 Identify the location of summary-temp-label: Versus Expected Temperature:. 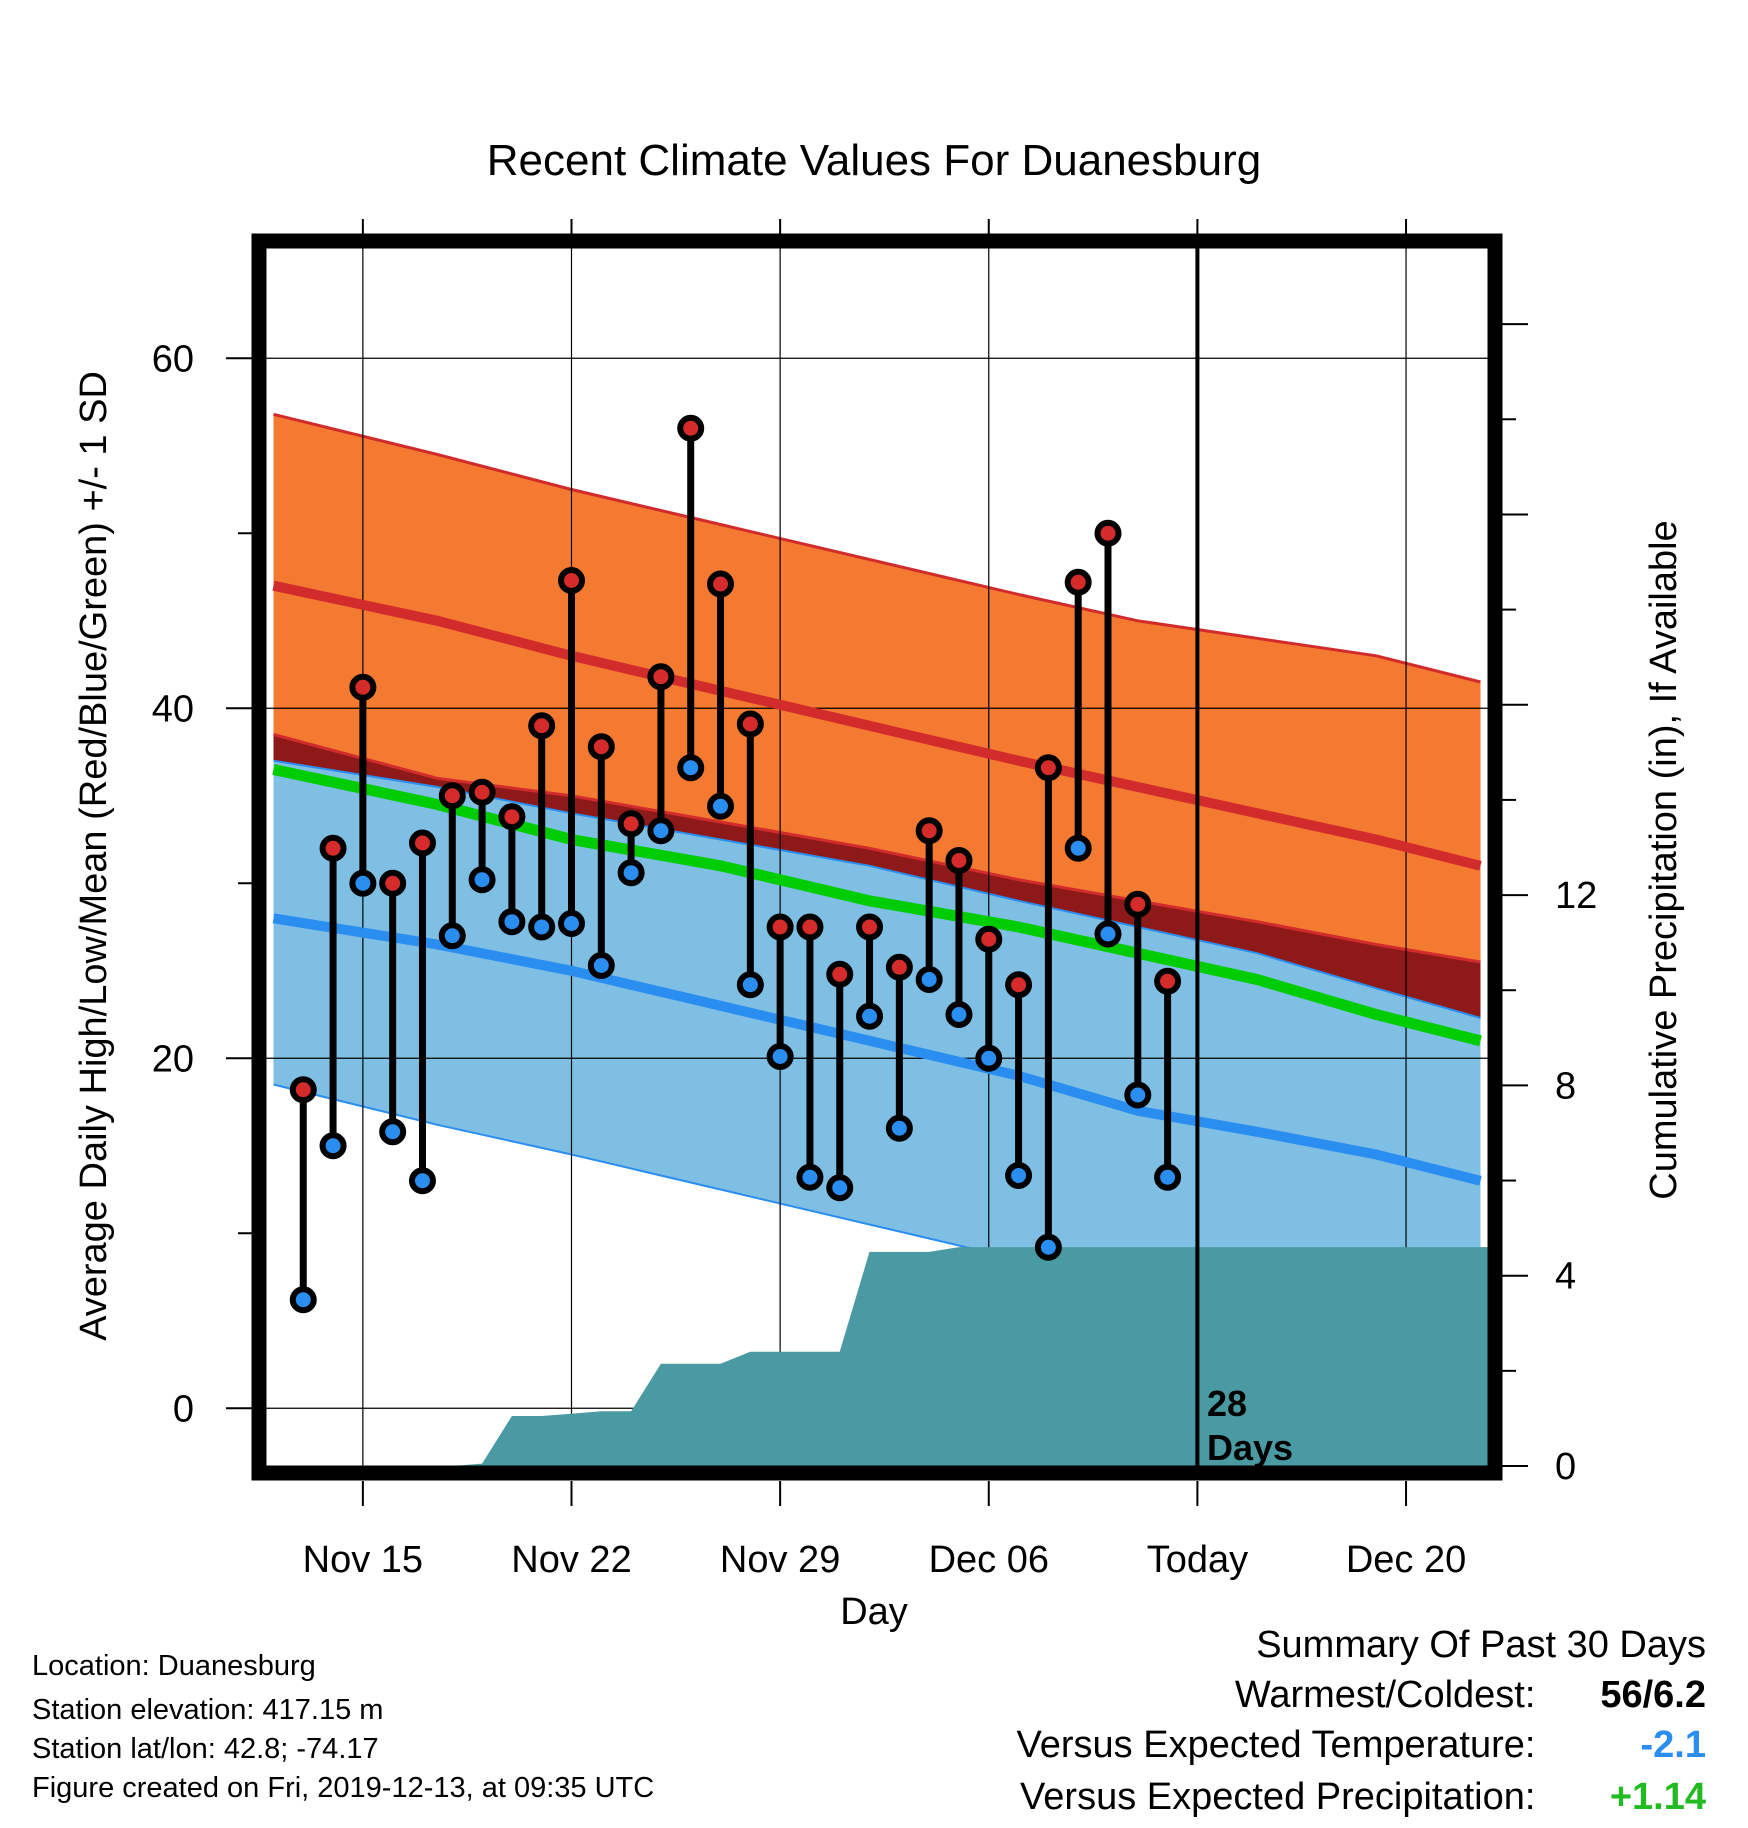
(1276, 1745).